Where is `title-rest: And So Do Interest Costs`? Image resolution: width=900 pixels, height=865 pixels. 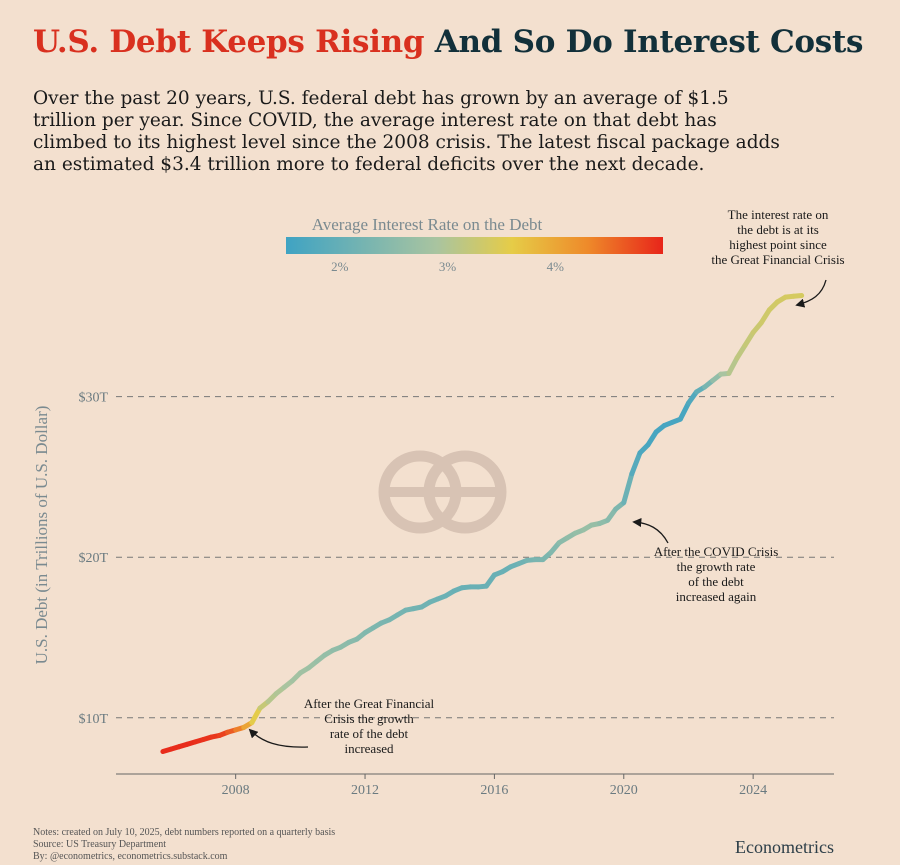
title-rest: And So Do Interest Costs is located at coordinates (649, 42).